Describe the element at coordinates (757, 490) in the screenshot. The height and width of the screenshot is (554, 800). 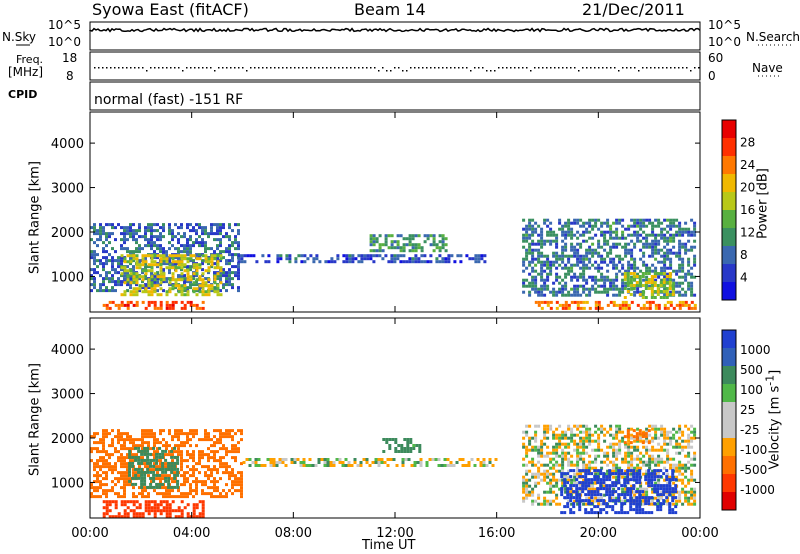
I see `colorbar-tick-label: -1000` at that location.